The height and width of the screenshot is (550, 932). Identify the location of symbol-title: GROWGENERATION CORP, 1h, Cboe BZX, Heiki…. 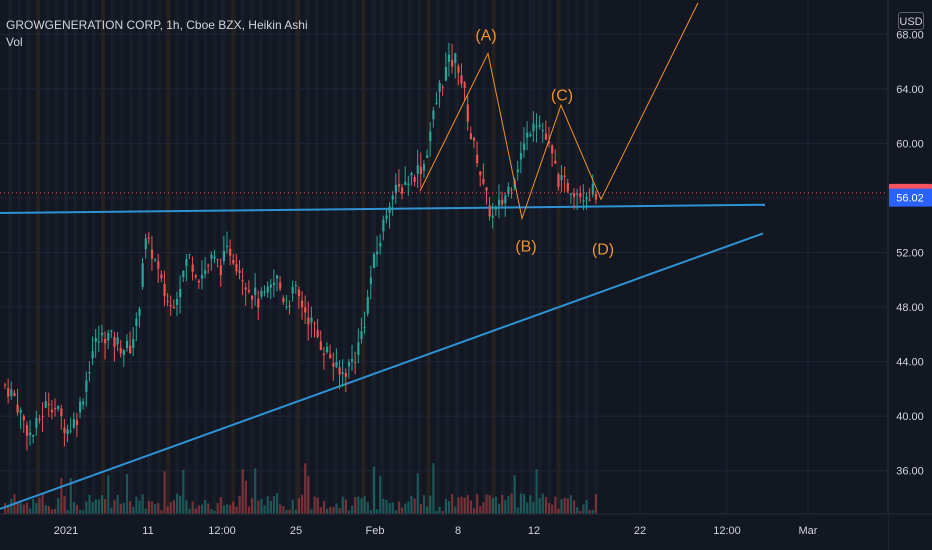
(157, 25).